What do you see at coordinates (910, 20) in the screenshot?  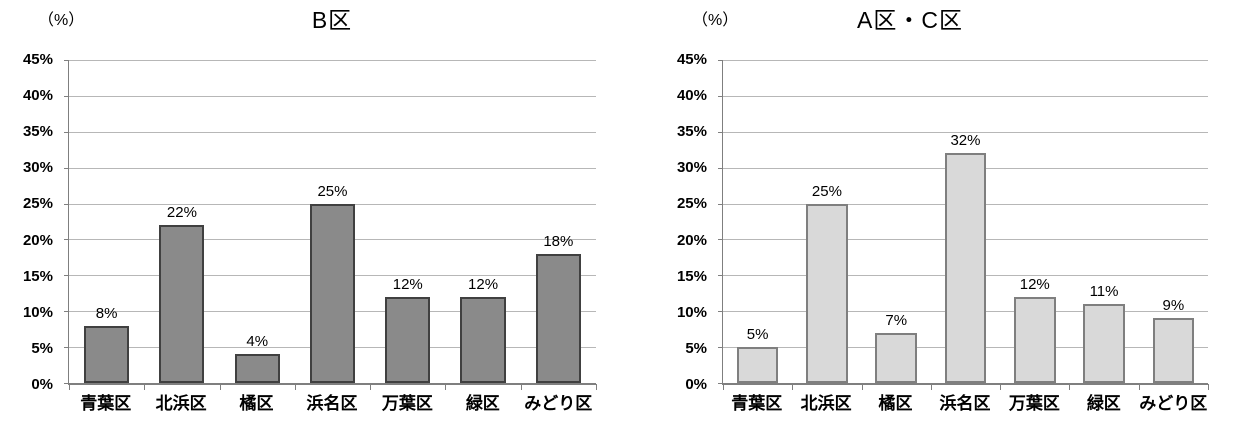 I see `chart-title: A区・C区` at bounding box center [910, 20].